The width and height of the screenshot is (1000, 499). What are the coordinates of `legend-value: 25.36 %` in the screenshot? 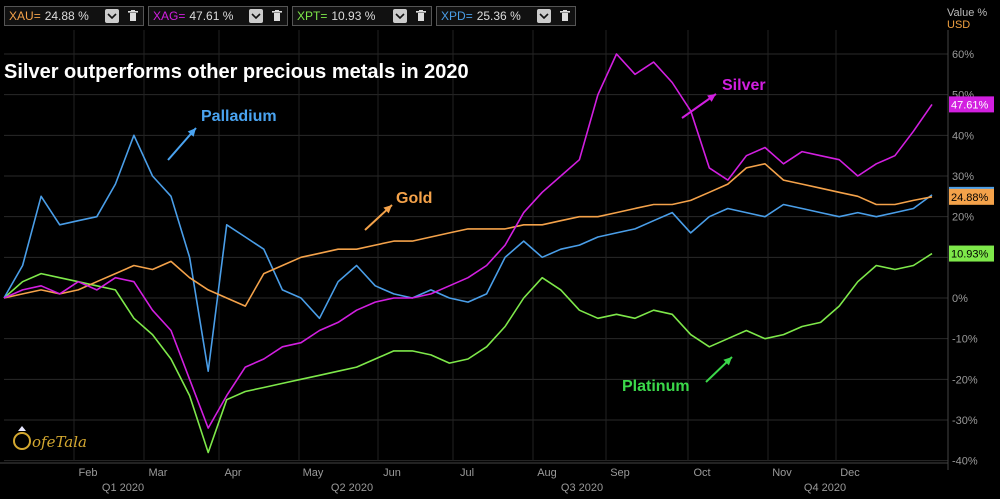 It's located at (498, 16).